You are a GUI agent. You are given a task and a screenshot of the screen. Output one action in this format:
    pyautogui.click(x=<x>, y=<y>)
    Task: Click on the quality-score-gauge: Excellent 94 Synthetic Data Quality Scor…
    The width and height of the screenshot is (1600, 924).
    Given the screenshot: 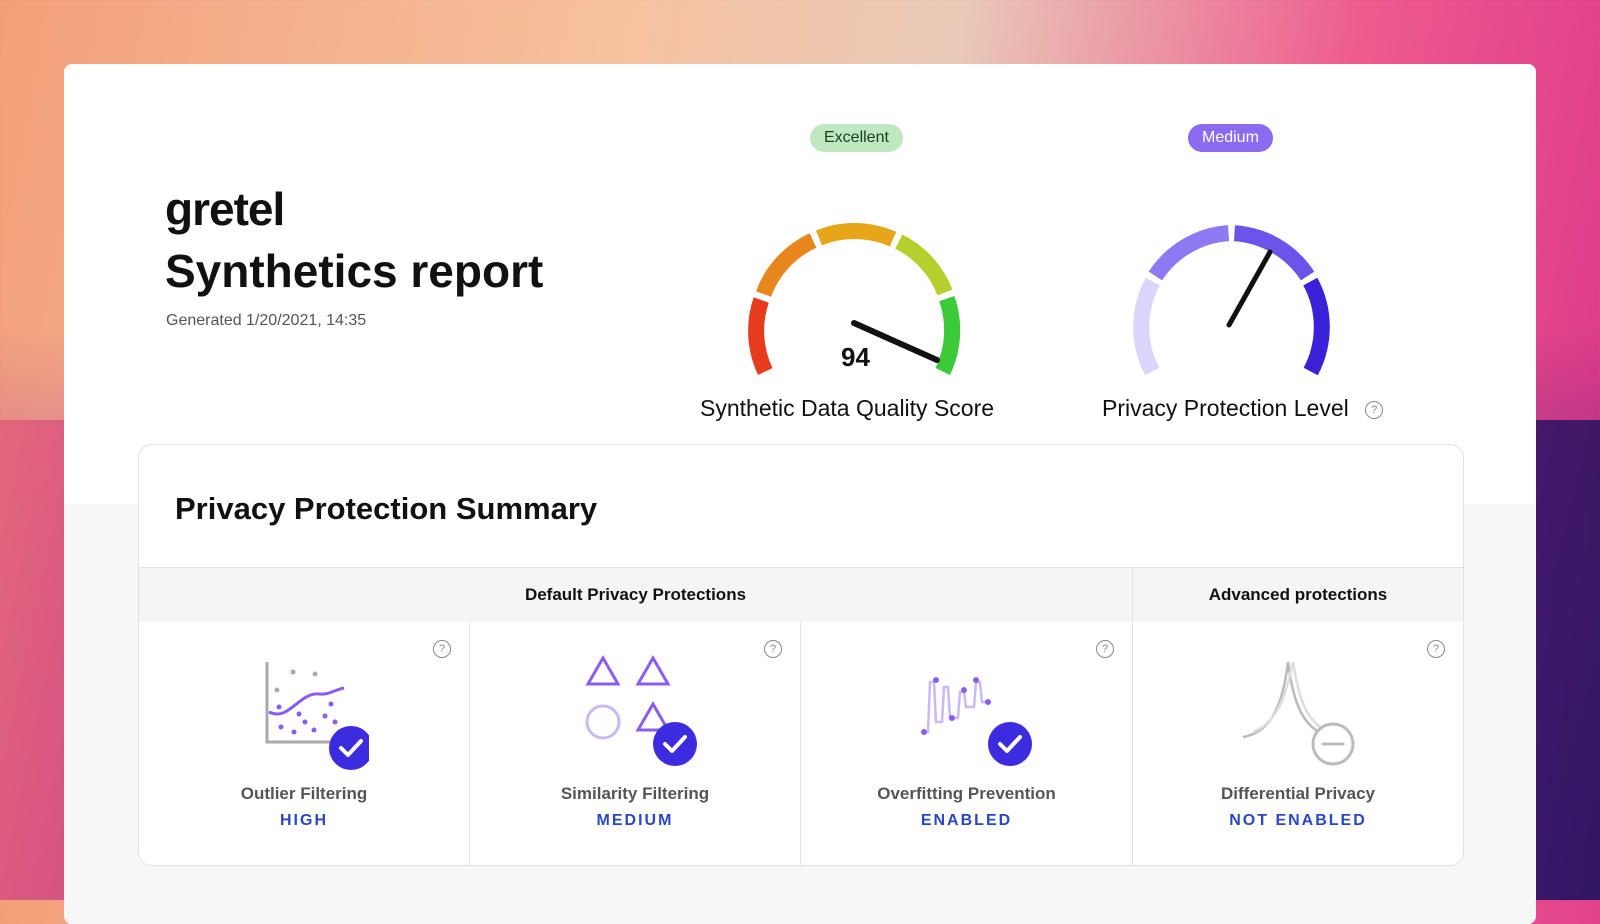 What is the action you would take?
    pyautogui.click(x=864, y=270)
    